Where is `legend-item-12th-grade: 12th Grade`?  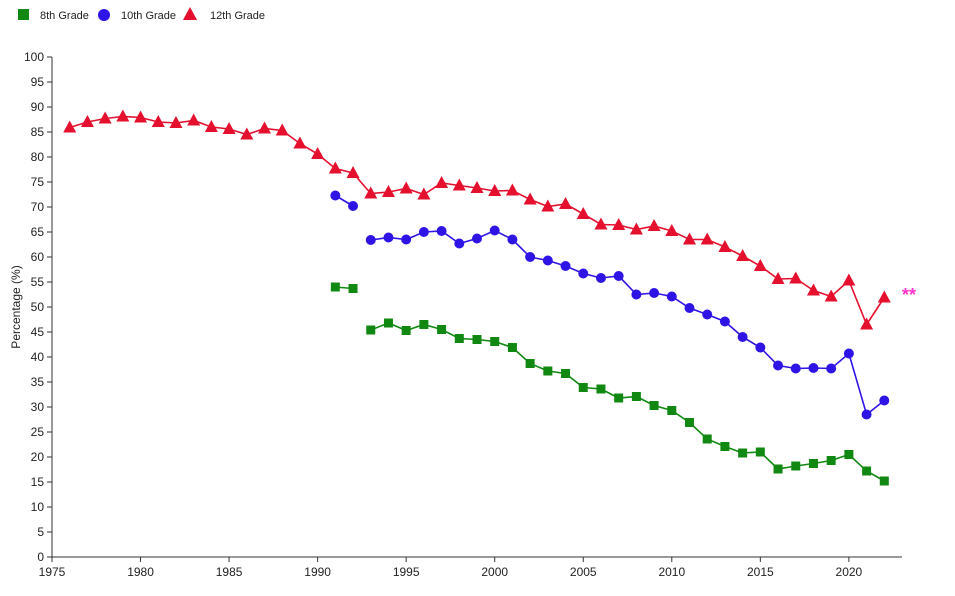 legend-item-12th-grade: 12th Grade is located at coordinates (224, 14).